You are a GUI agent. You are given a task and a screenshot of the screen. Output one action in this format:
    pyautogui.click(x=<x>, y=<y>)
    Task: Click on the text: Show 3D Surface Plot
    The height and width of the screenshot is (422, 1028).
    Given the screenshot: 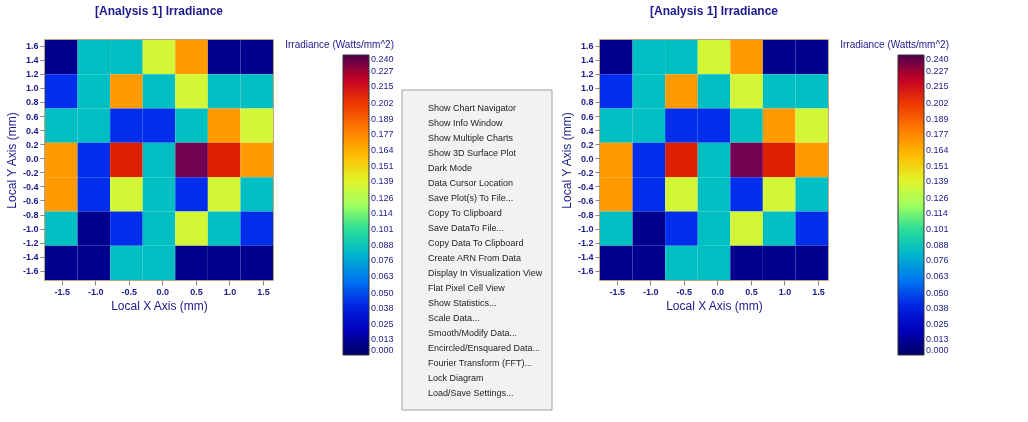 What is the action you would take?
    pyautogui.click(x=472, y=152)
    